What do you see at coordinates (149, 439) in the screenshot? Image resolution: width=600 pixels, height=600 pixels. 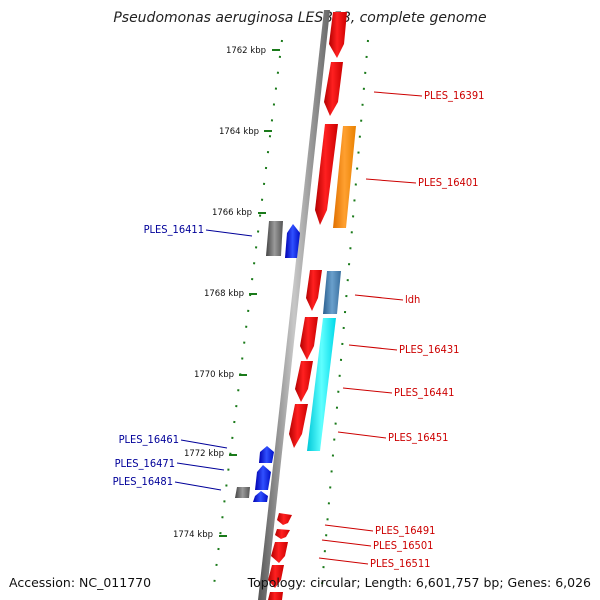 I see `gene-label: PLES_16461` at bounding box center [149, 439].